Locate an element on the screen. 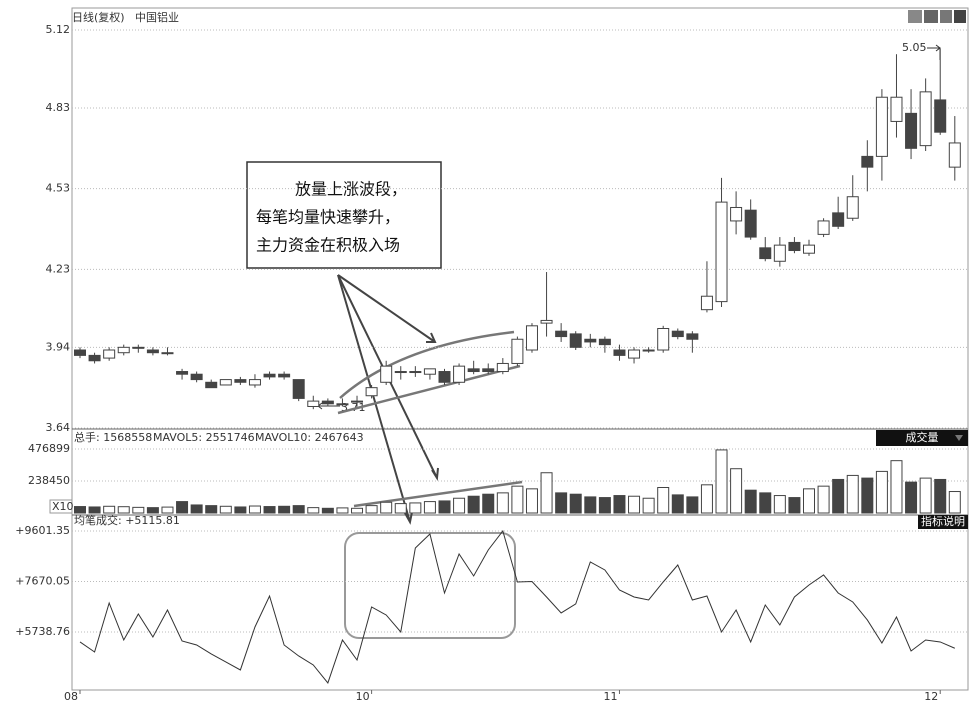 The width and height of the screenshot is (980, 705). help-button is located at coordinates (943, 522).